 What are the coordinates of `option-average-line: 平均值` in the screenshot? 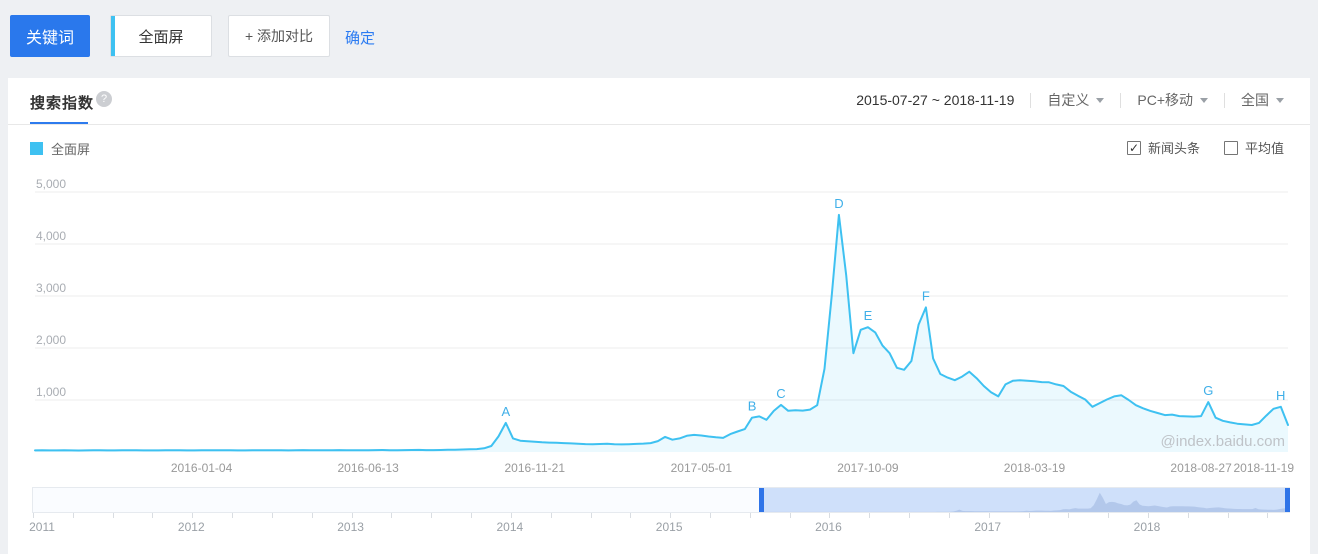 It's located at (1253, 147).